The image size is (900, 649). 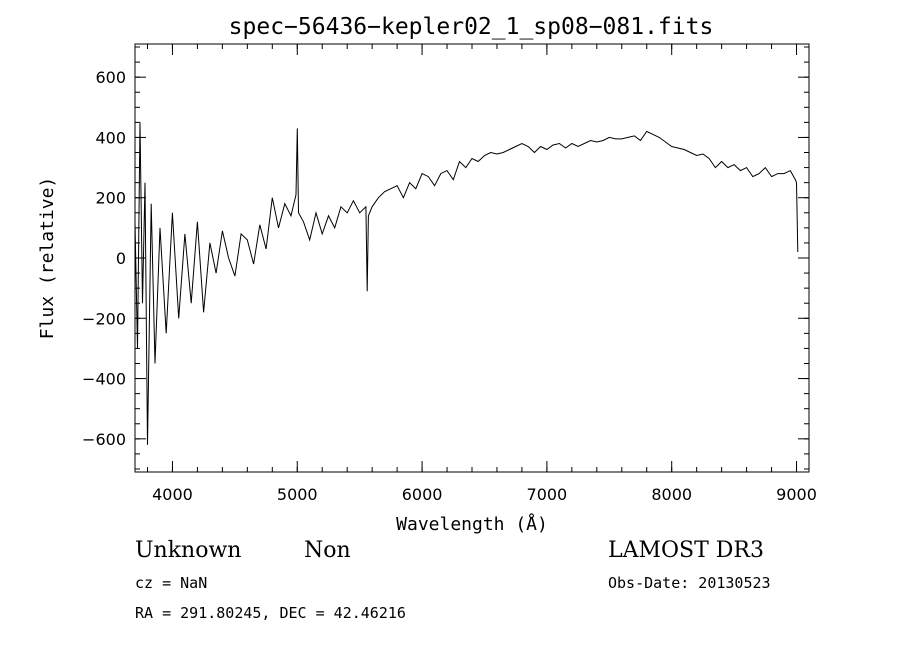 What do you see at coordinates (172, 494) in the screenshot?
I see `x-tick-label: 4000` at bounding box center [172, 494].